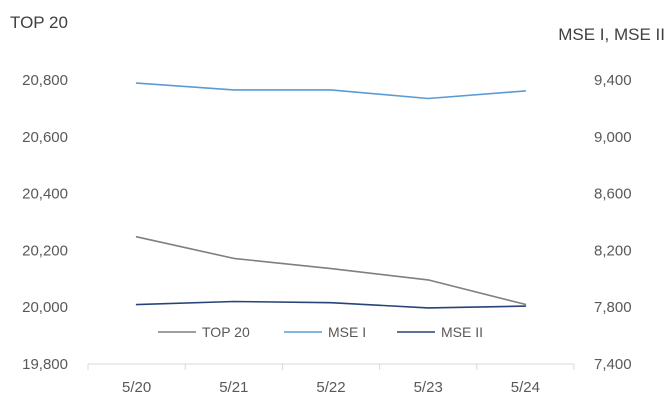  What do you see at coordinates (39, 22) in the screenshot?
I see `left-axis-title: TOP 20` at bounding box center [39, 22].